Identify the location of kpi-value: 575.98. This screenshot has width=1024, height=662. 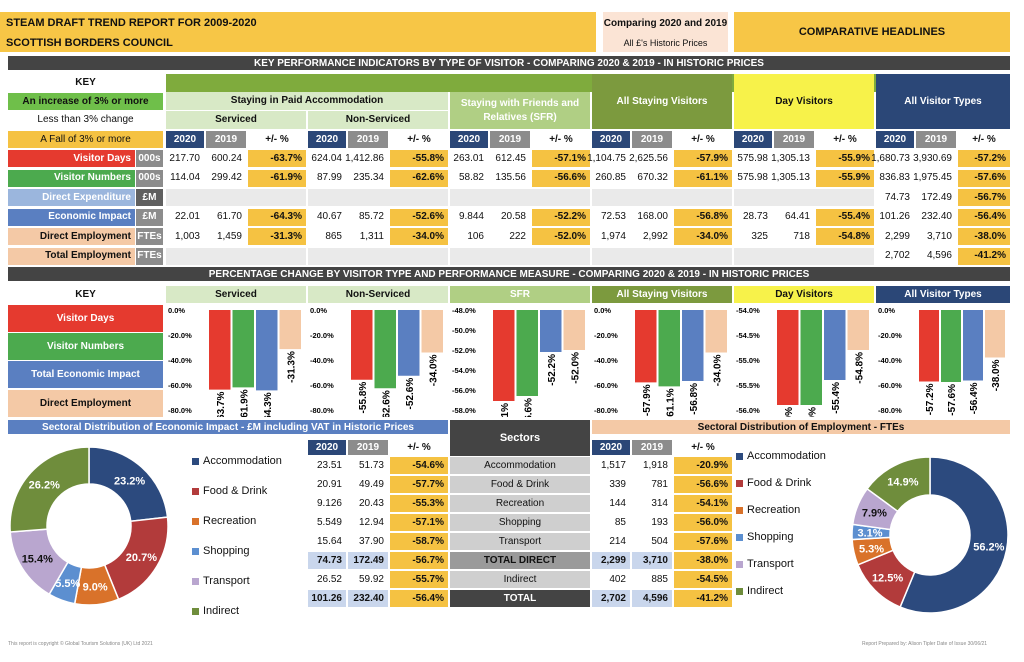
(753, 158).